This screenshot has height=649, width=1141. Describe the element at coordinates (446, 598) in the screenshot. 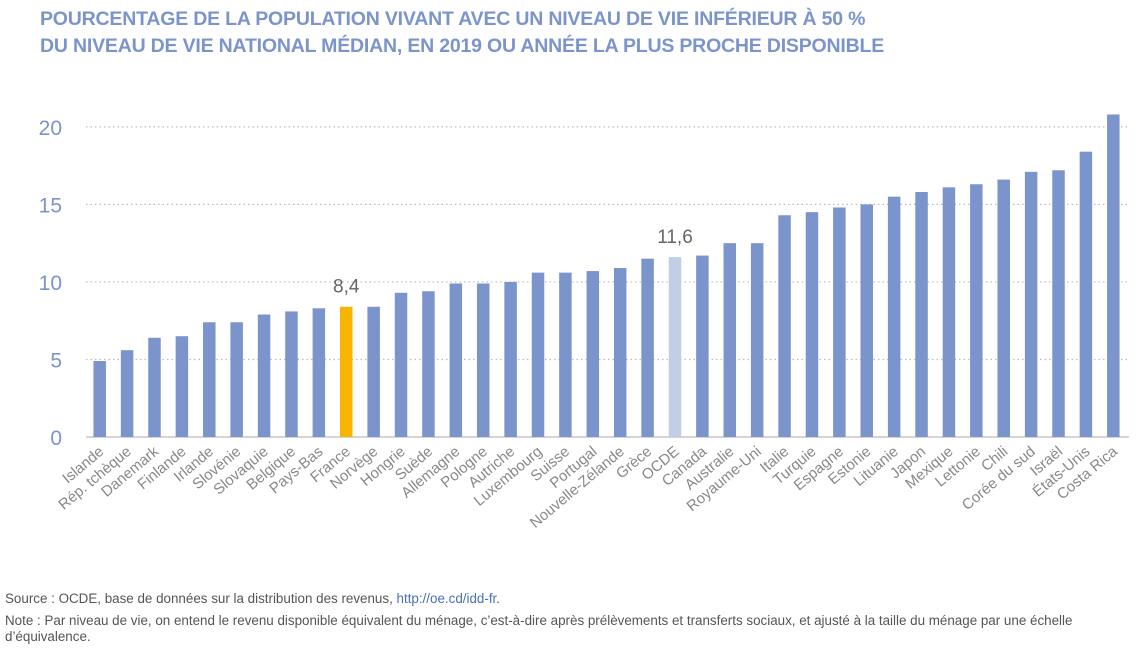

I see `source-link: http://oe.cd/idd-fr` at that location.